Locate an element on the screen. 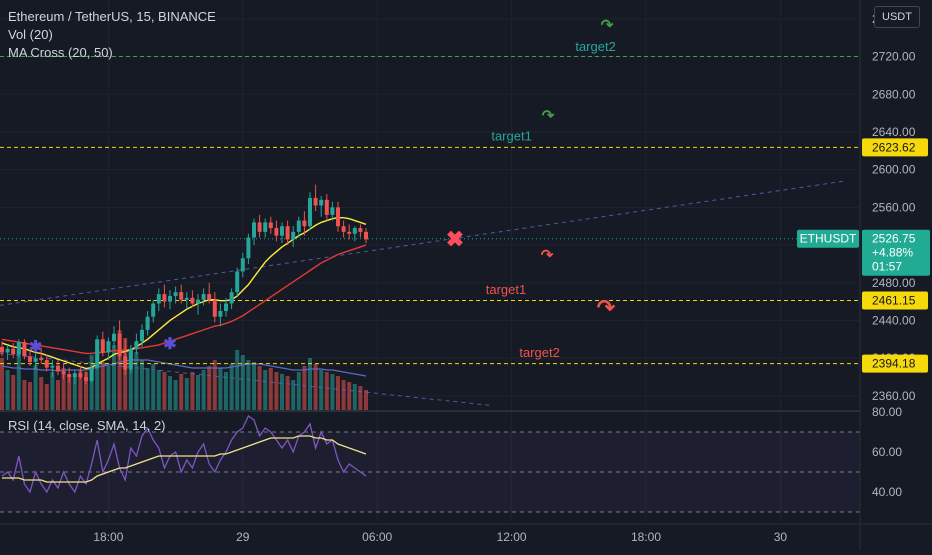 This screenshot has width=932, height=555. ma-cross-indicator-label: MA Cross (20, 50) is located at coordinates (60, 52).